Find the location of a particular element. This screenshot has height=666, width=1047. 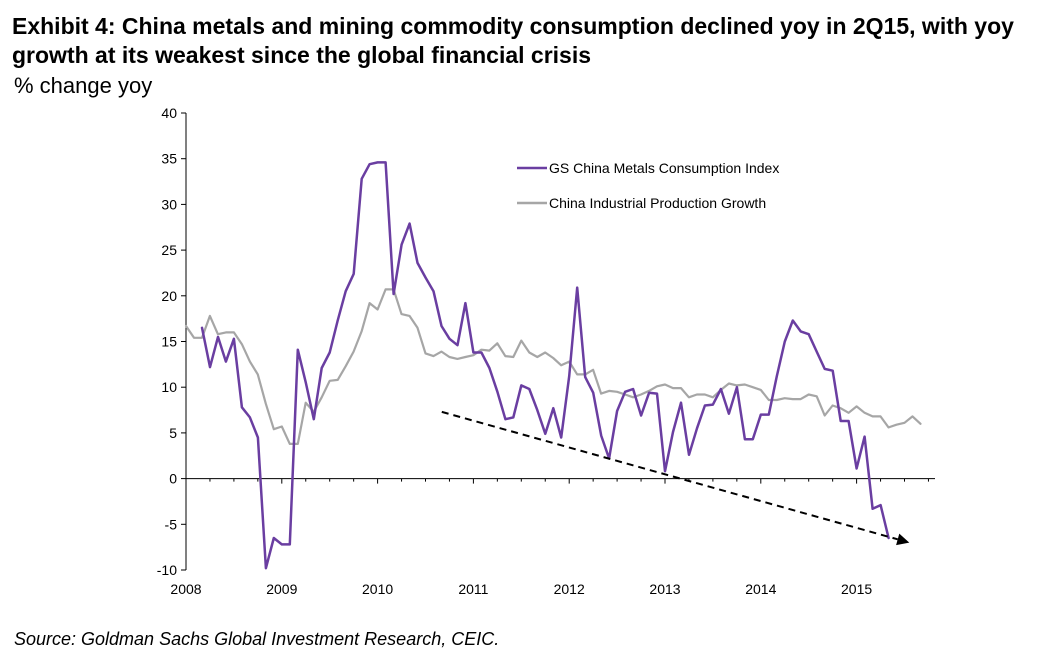

y-axis-unit-label: % change yoy is located at coordinates (83, 85).